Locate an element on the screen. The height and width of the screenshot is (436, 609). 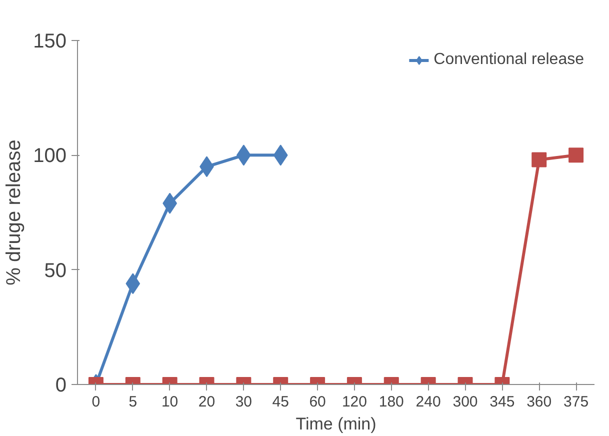
x-axis-title: Time (min) is located at coordinates (336, 424).